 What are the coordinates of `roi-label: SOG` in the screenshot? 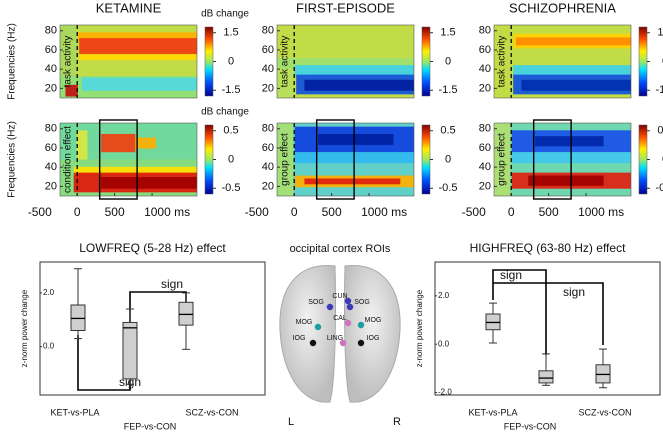 It's located at (316, 302).